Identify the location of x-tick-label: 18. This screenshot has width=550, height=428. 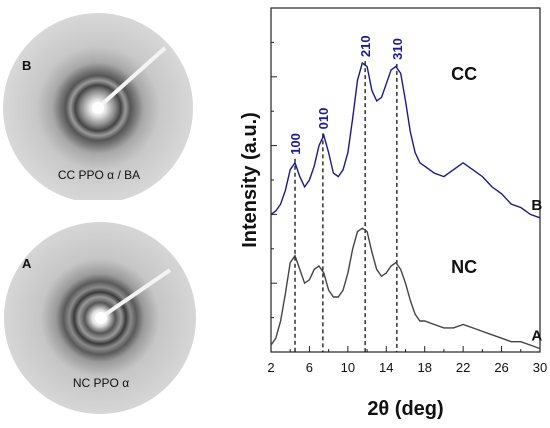
(424, 367).